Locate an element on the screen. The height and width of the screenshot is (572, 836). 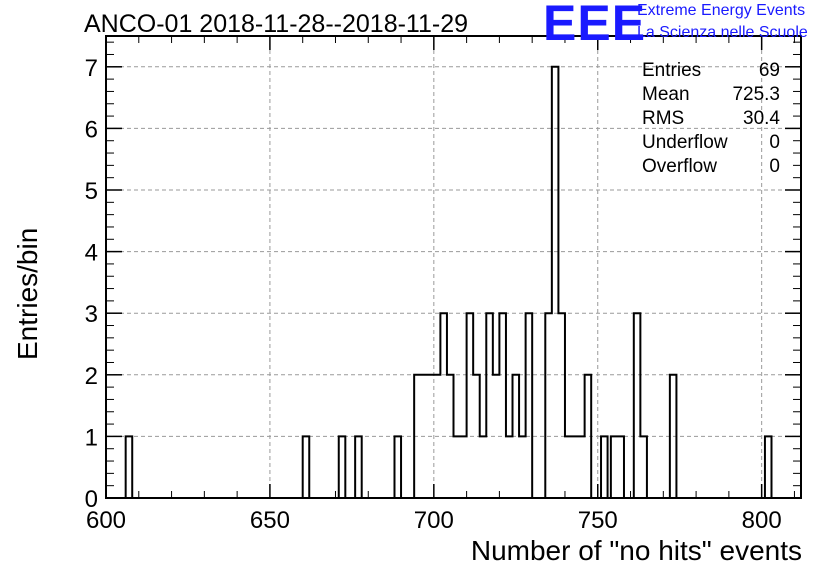
y-tick-label: 5 is located at coordinates (91, 191).